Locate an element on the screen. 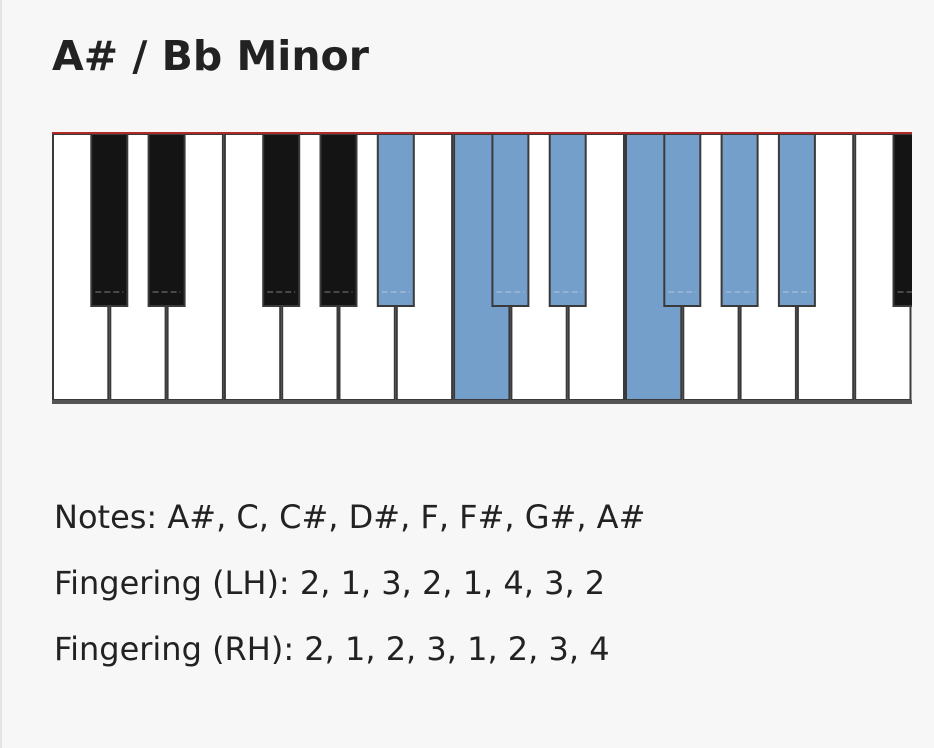 The width and height of the screenshot is (934, 748). notes-line: Notes: A#, C, C#, D#, F, F#, G#, A# is located at coordinates (350, 517).